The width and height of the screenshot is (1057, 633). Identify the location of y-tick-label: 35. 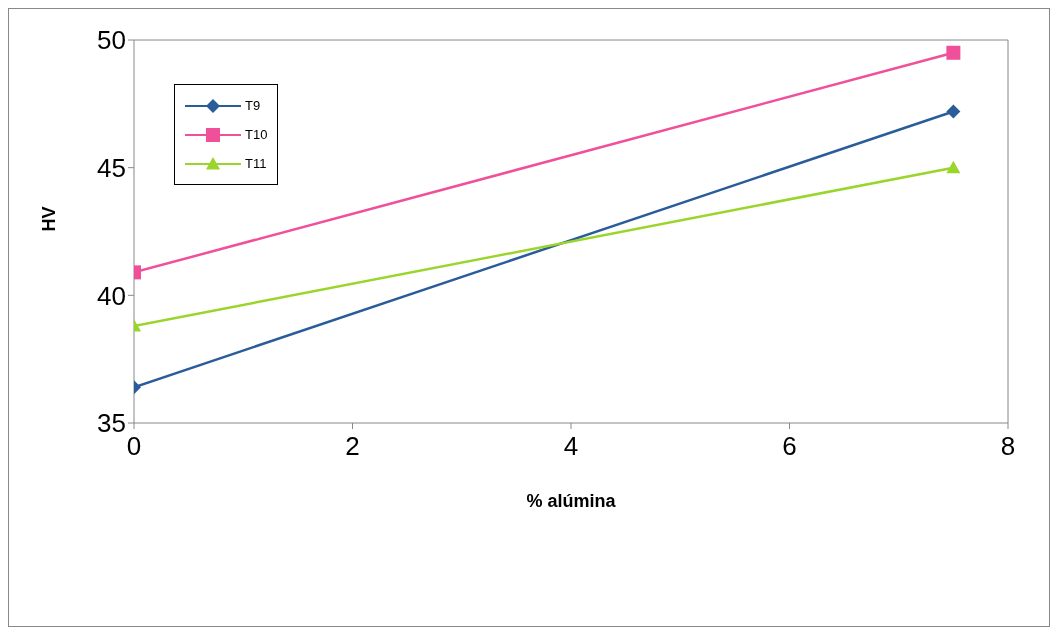
(111, 423).